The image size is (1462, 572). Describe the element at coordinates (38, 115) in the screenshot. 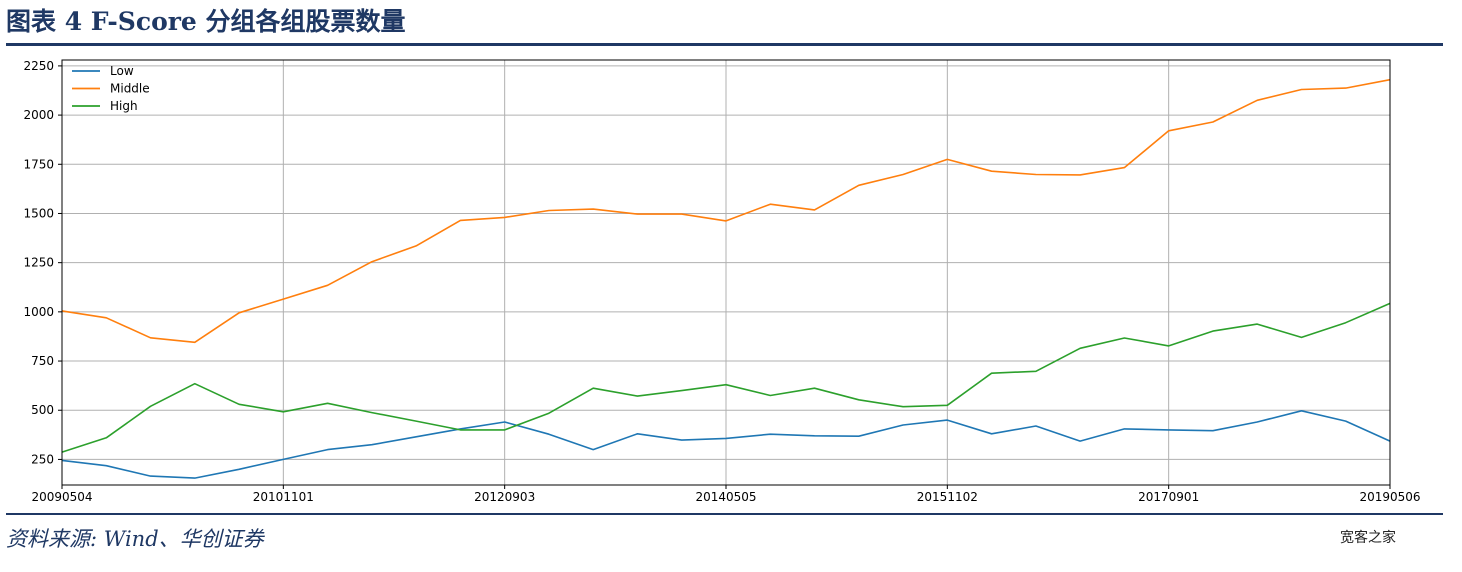

I see `y-tick-label: 2000` at that location.